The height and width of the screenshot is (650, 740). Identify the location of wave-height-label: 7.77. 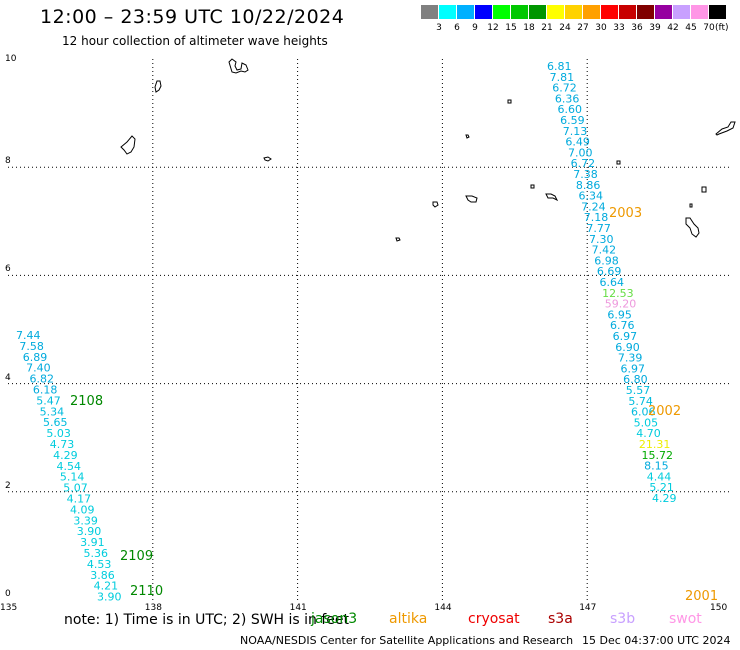
(598, 228).